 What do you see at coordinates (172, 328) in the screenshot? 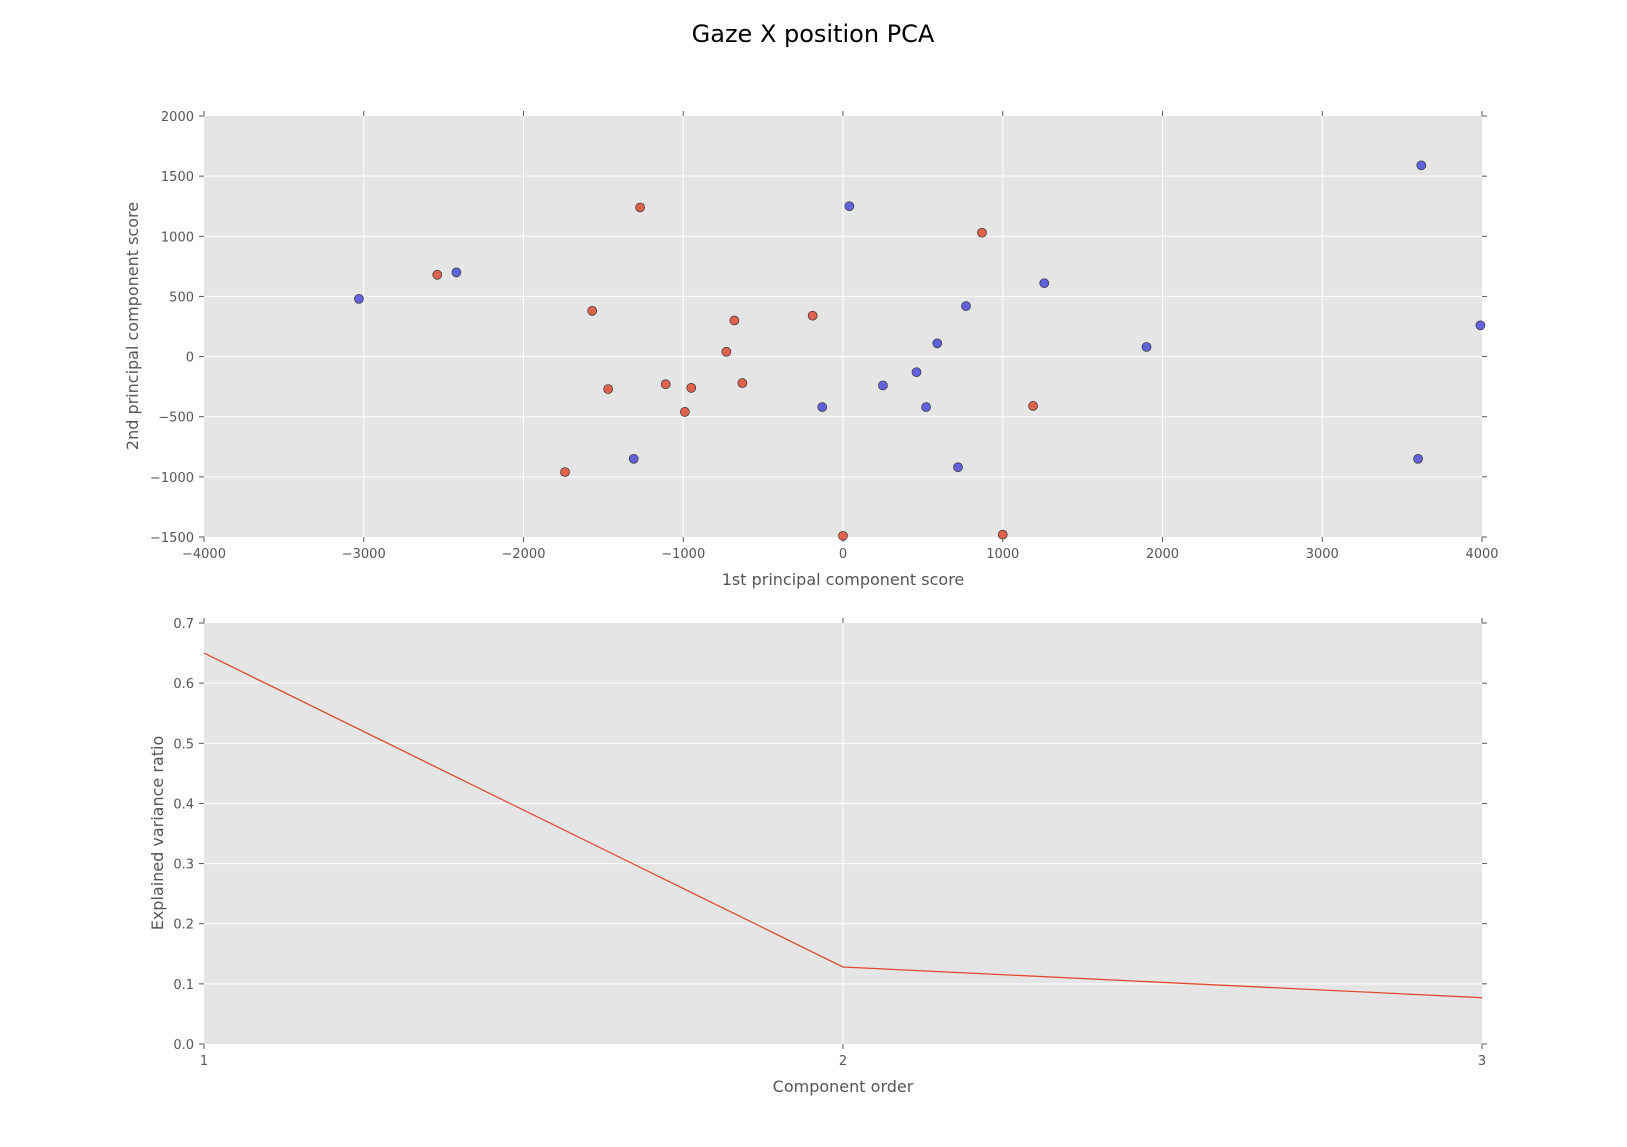
I see `scatter-ytick-labels: −1500 −1000 −500 0 500 1000 1500 2000` at bounding box center [172, 328].